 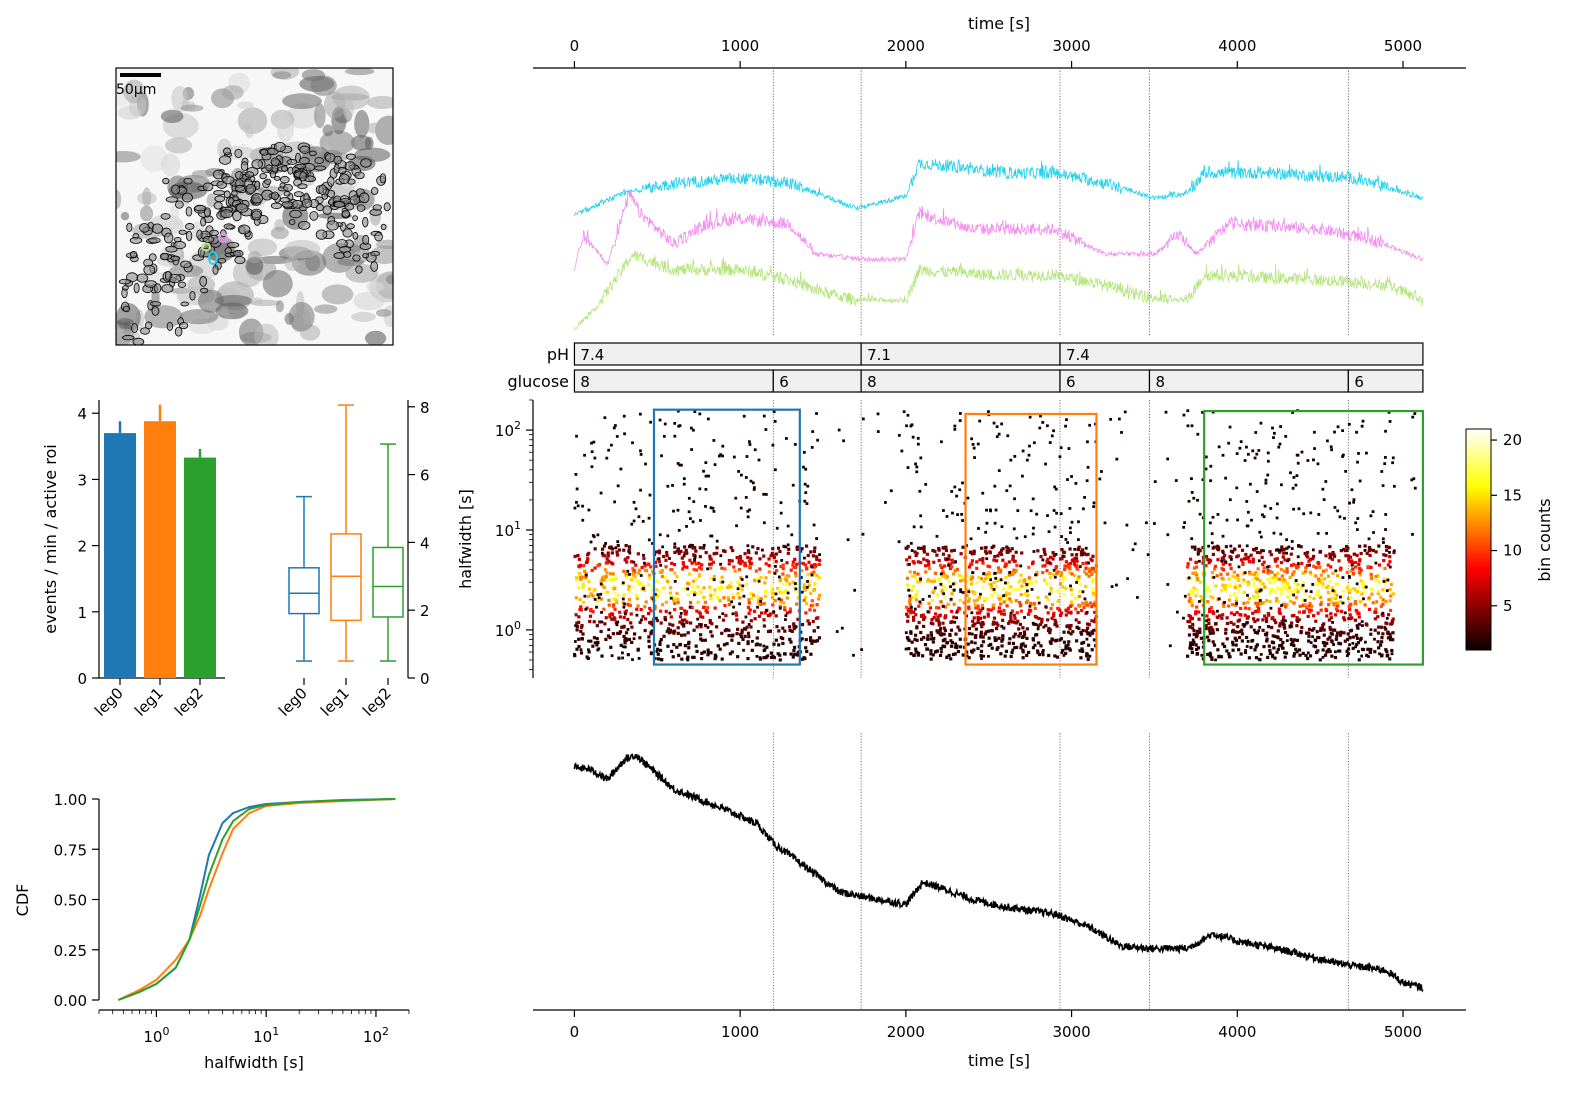 What do you see at coordinates (1478, 539) in the screenshot?
I see `colorbar-gradient` at bounding box center [1478, 539].